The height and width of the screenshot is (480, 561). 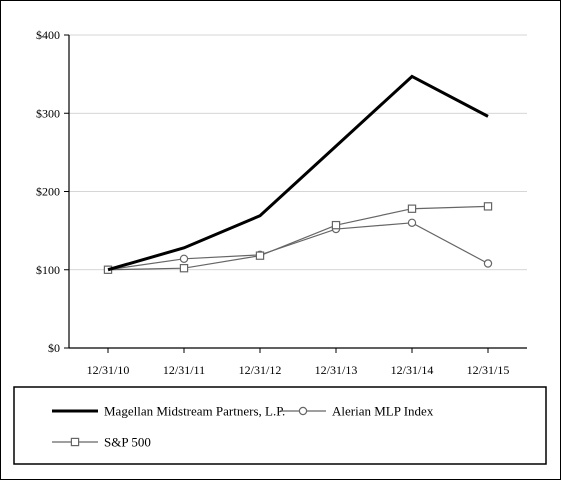 I want to click on legend-entry: Magellan Midstream Partners, L.P., so click(x=168, y=411).